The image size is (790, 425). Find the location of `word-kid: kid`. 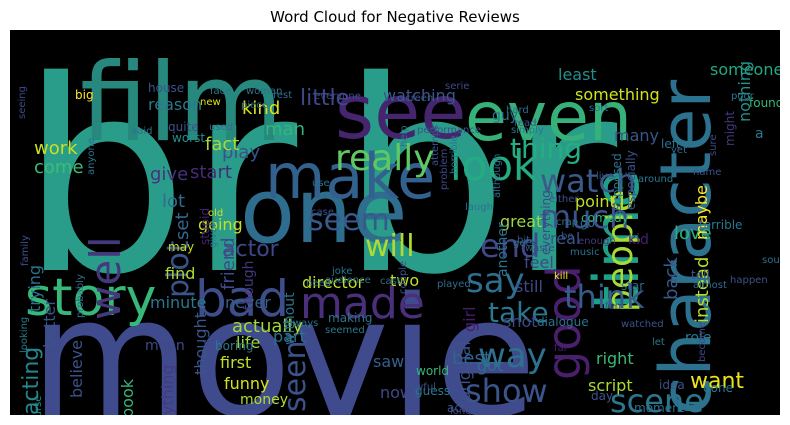

word-kid: kid is located at coordinates (638, 240).